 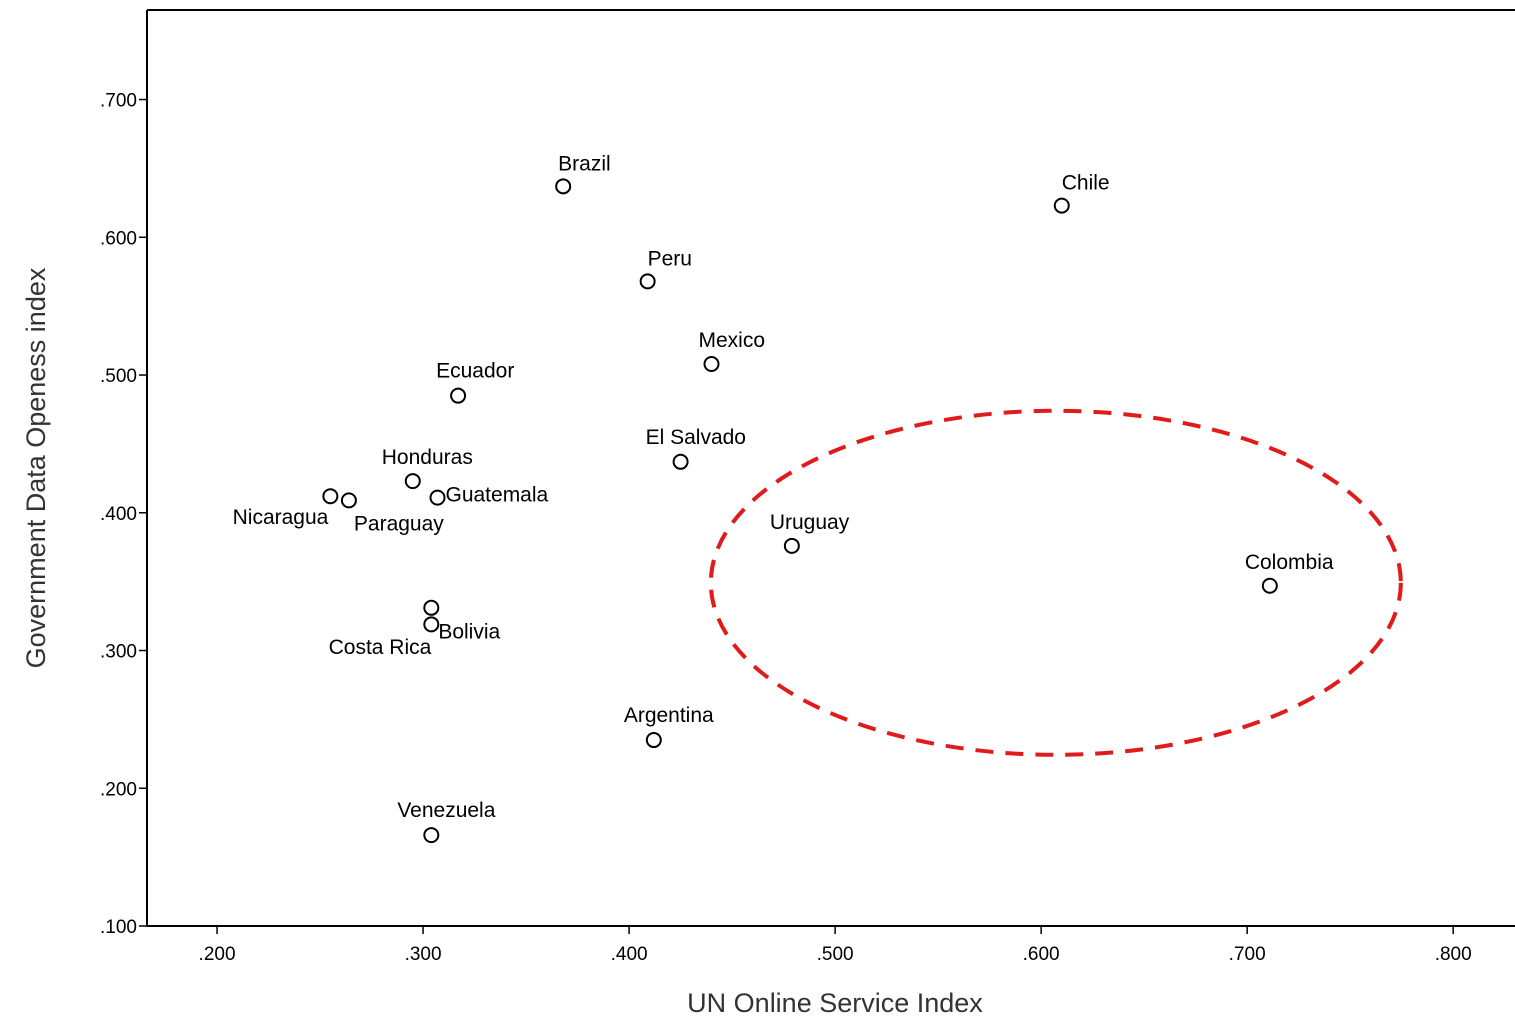 What do you see at coordinates (217, 954) in the screenshot?
I see `x-tick-label: .200` at bounding box center [217, 954].